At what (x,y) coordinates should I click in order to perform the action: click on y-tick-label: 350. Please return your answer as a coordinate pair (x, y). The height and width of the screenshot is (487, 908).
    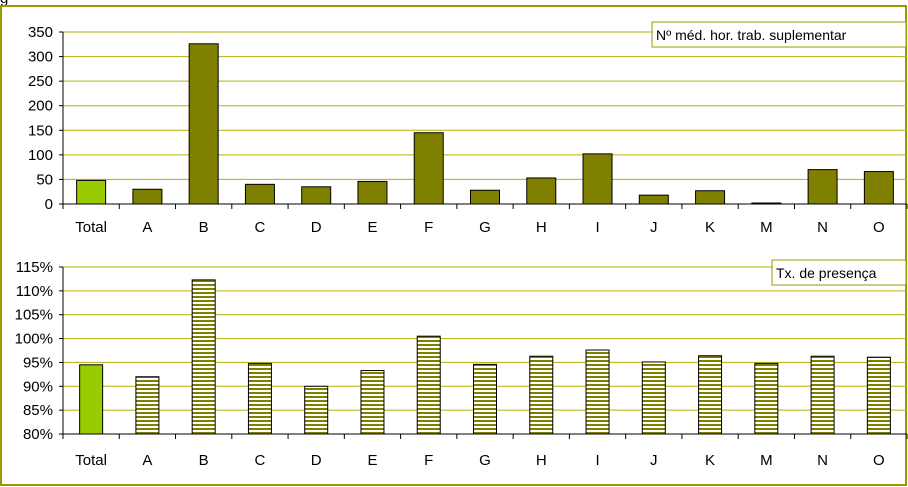
    Looking at the image, I should click on (40, 32).